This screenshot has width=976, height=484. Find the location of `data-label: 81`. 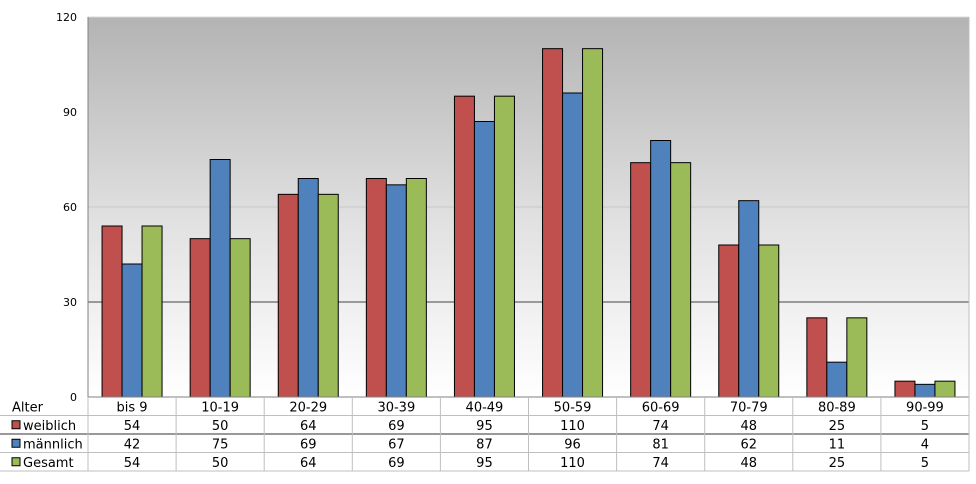

data-label: 81 is located at coordinates (660, 444).